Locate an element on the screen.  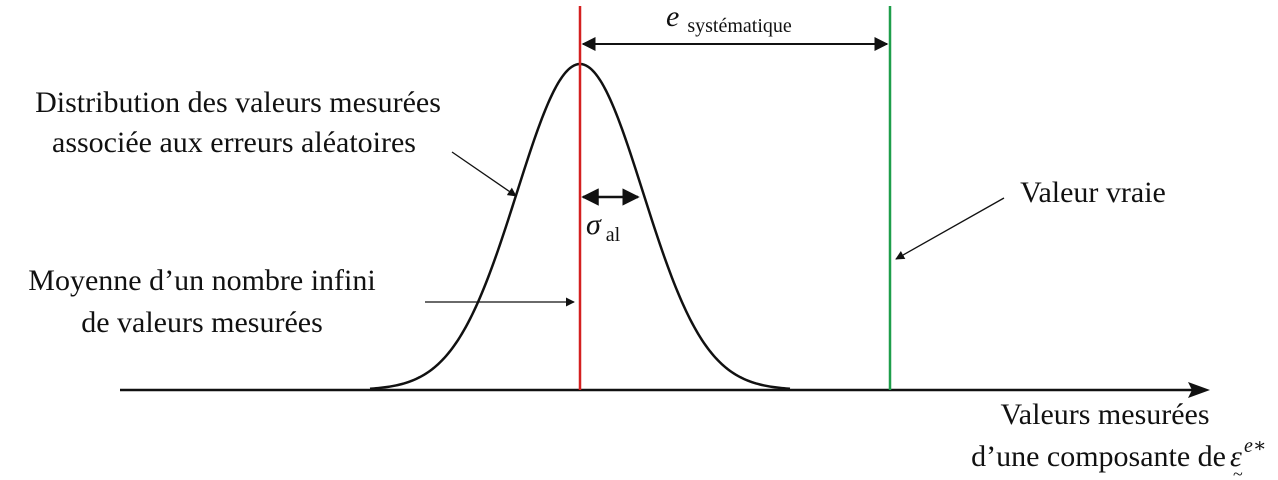
epsilon-symbol: ε is located at coordinates (1236, 456).